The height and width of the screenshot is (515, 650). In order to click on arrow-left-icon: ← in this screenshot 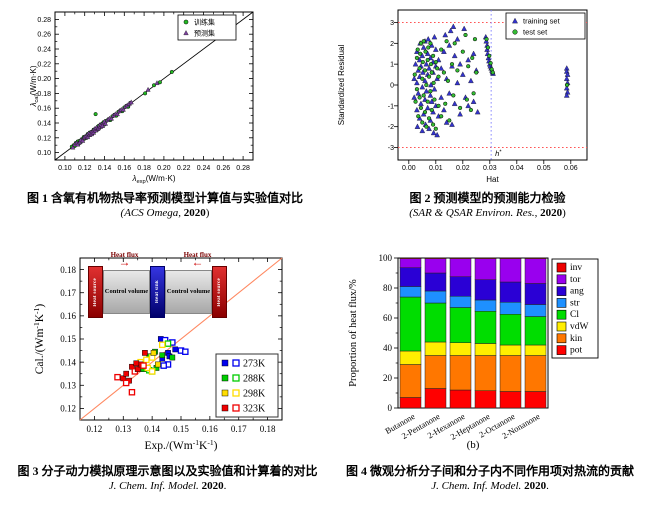, I will do `click(197, 262)`.